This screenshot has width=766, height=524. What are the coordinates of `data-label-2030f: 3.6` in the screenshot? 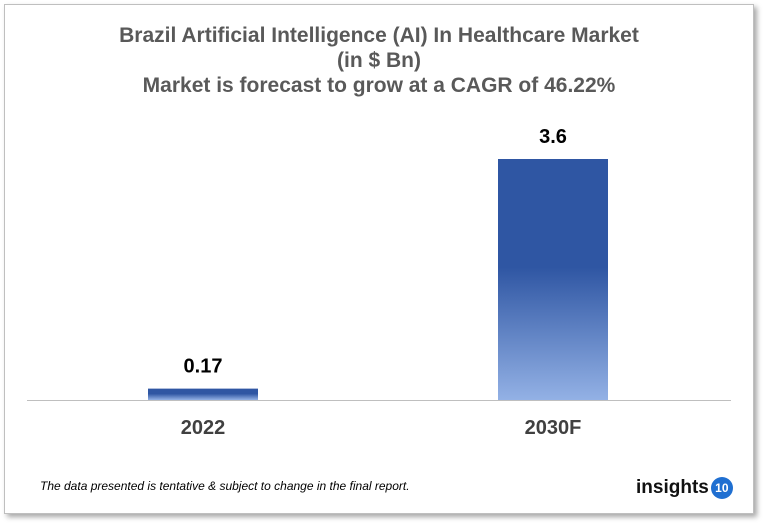 It's located at (553, 137).